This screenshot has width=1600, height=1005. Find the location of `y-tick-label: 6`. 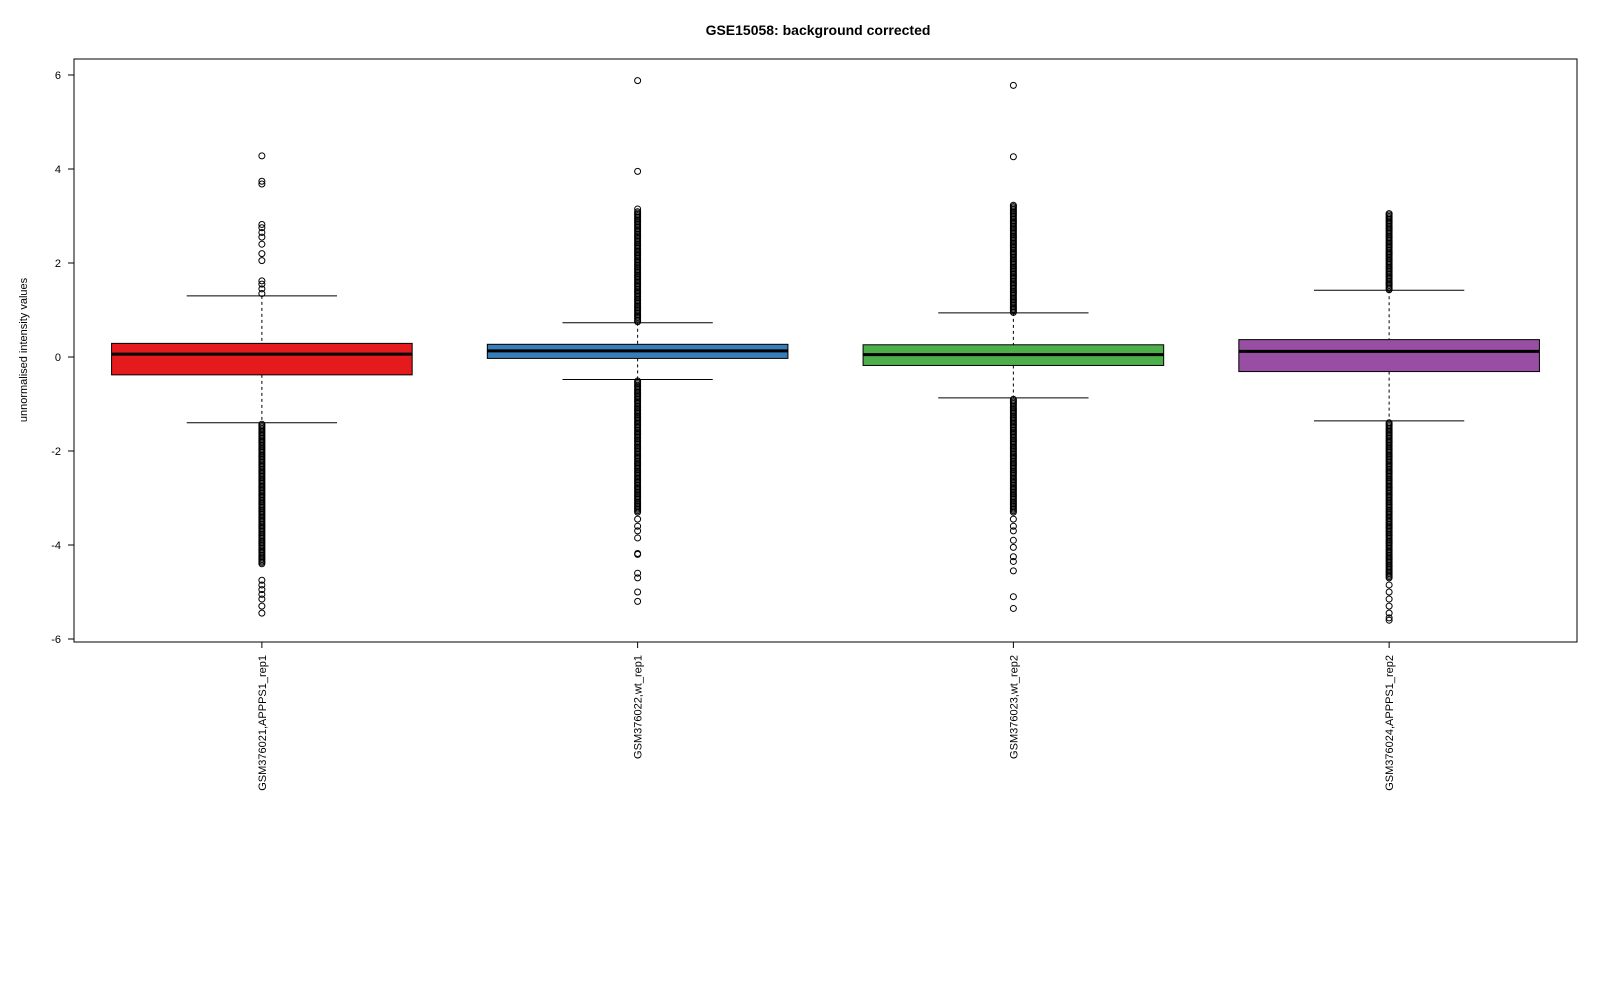

y-tick-label: 6 is located at coordinates (58, 76).